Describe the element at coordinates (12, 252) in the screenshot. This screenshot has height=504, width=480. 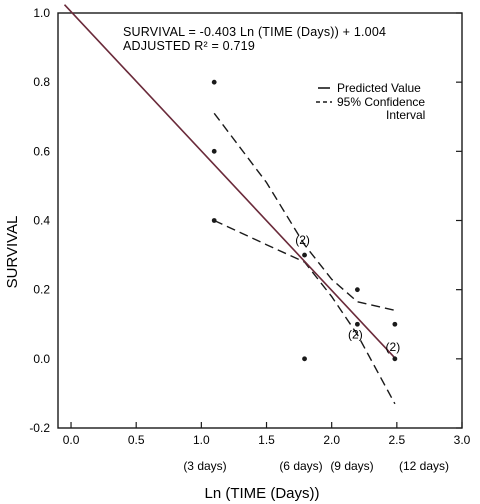
I see `y-axis-label: SURVIVAL` at that location.